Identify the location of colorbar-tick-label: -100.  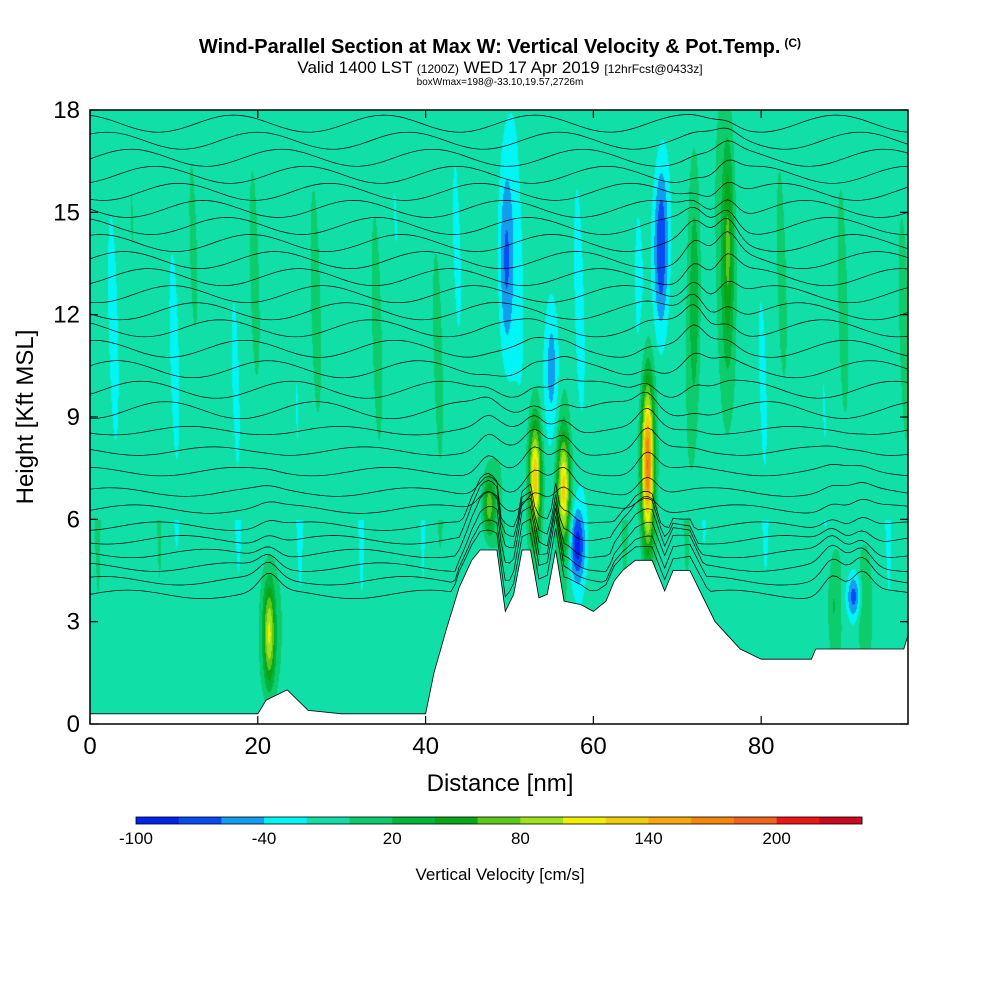
(136, 838).